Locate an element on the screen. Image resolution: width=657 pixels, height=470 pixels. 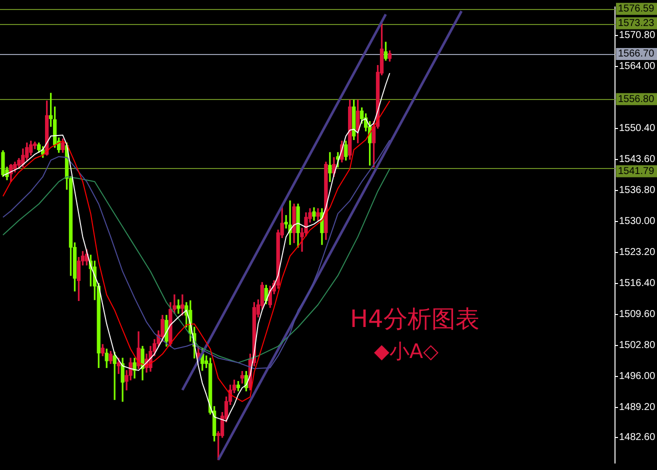
ref-line-label: 1573.23 is located at coordinates (636, 24).